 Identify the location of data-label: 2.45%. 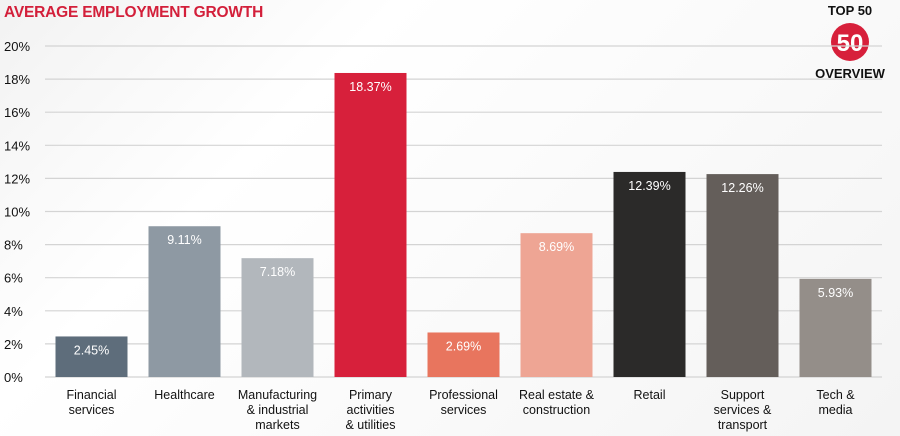
(91, 350).